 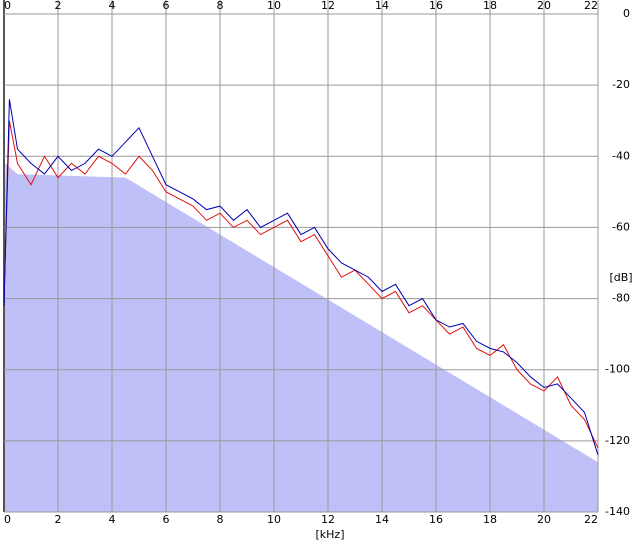 What do you see at coordinates (591, 6) in the screenshot?
I see `x-tick-label-top: 22` at bounding box center [591, 6].